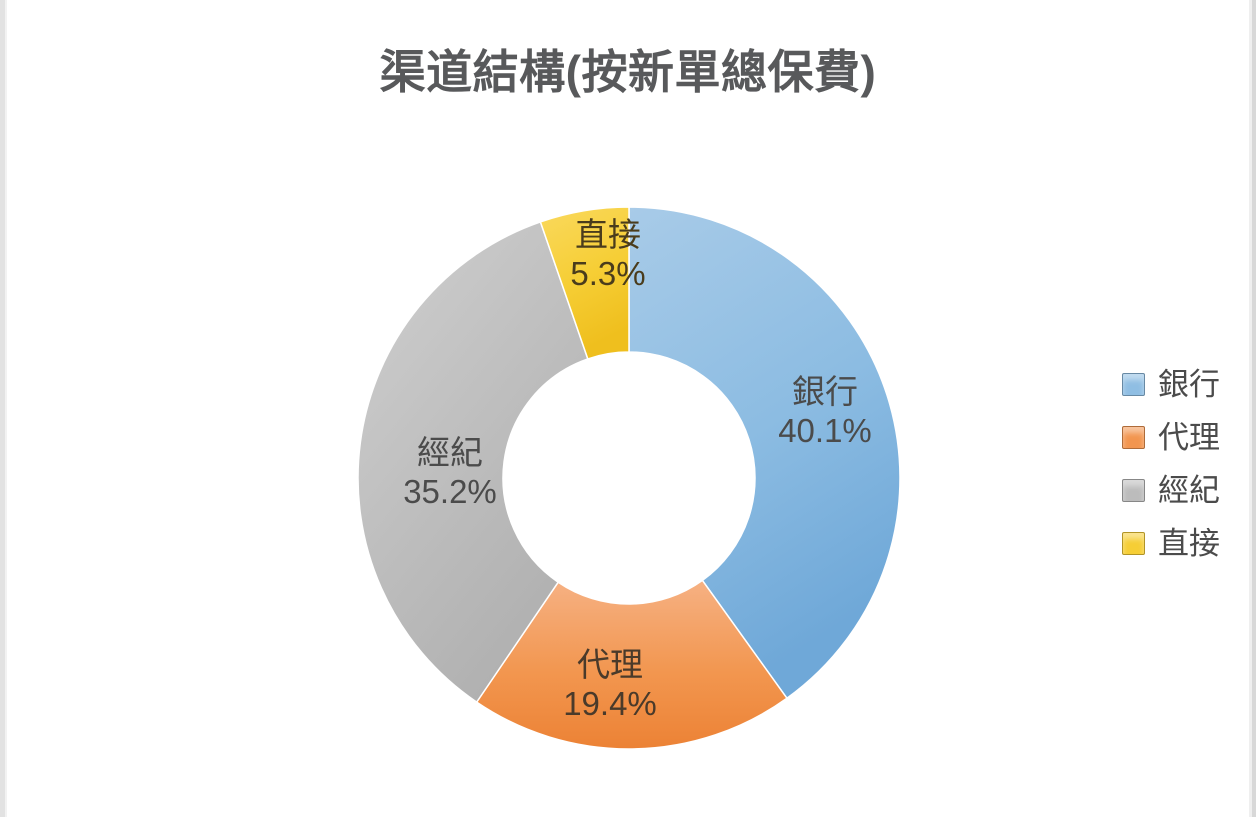 Image resolution: width=1256 pixels, height=817 pixels. I want to click on donut-slice-經紀, so click(473, 462).